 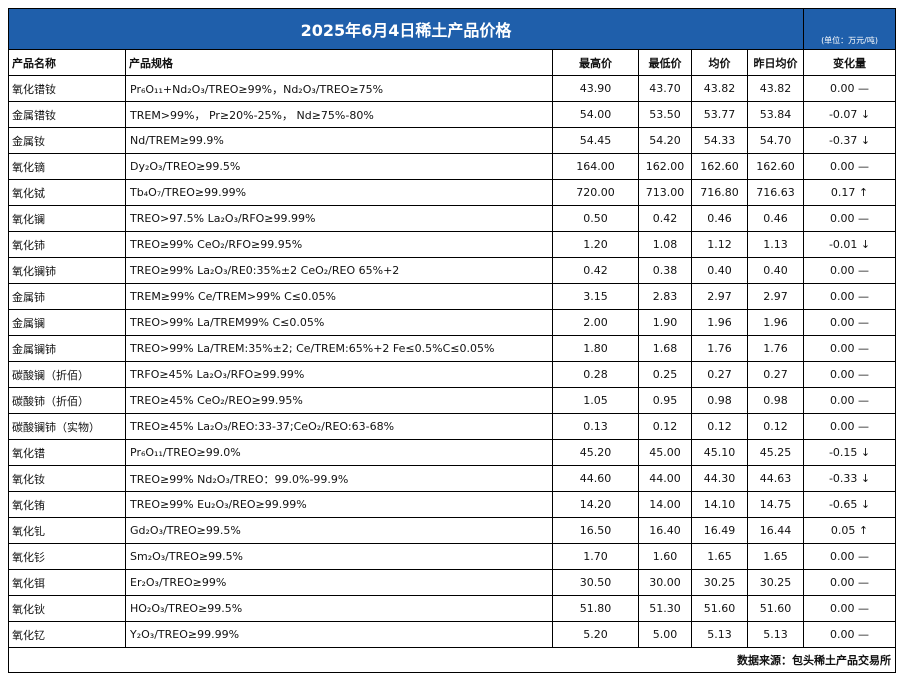 I want to click on product-name: 金属镧, so click(x=67, y=322).